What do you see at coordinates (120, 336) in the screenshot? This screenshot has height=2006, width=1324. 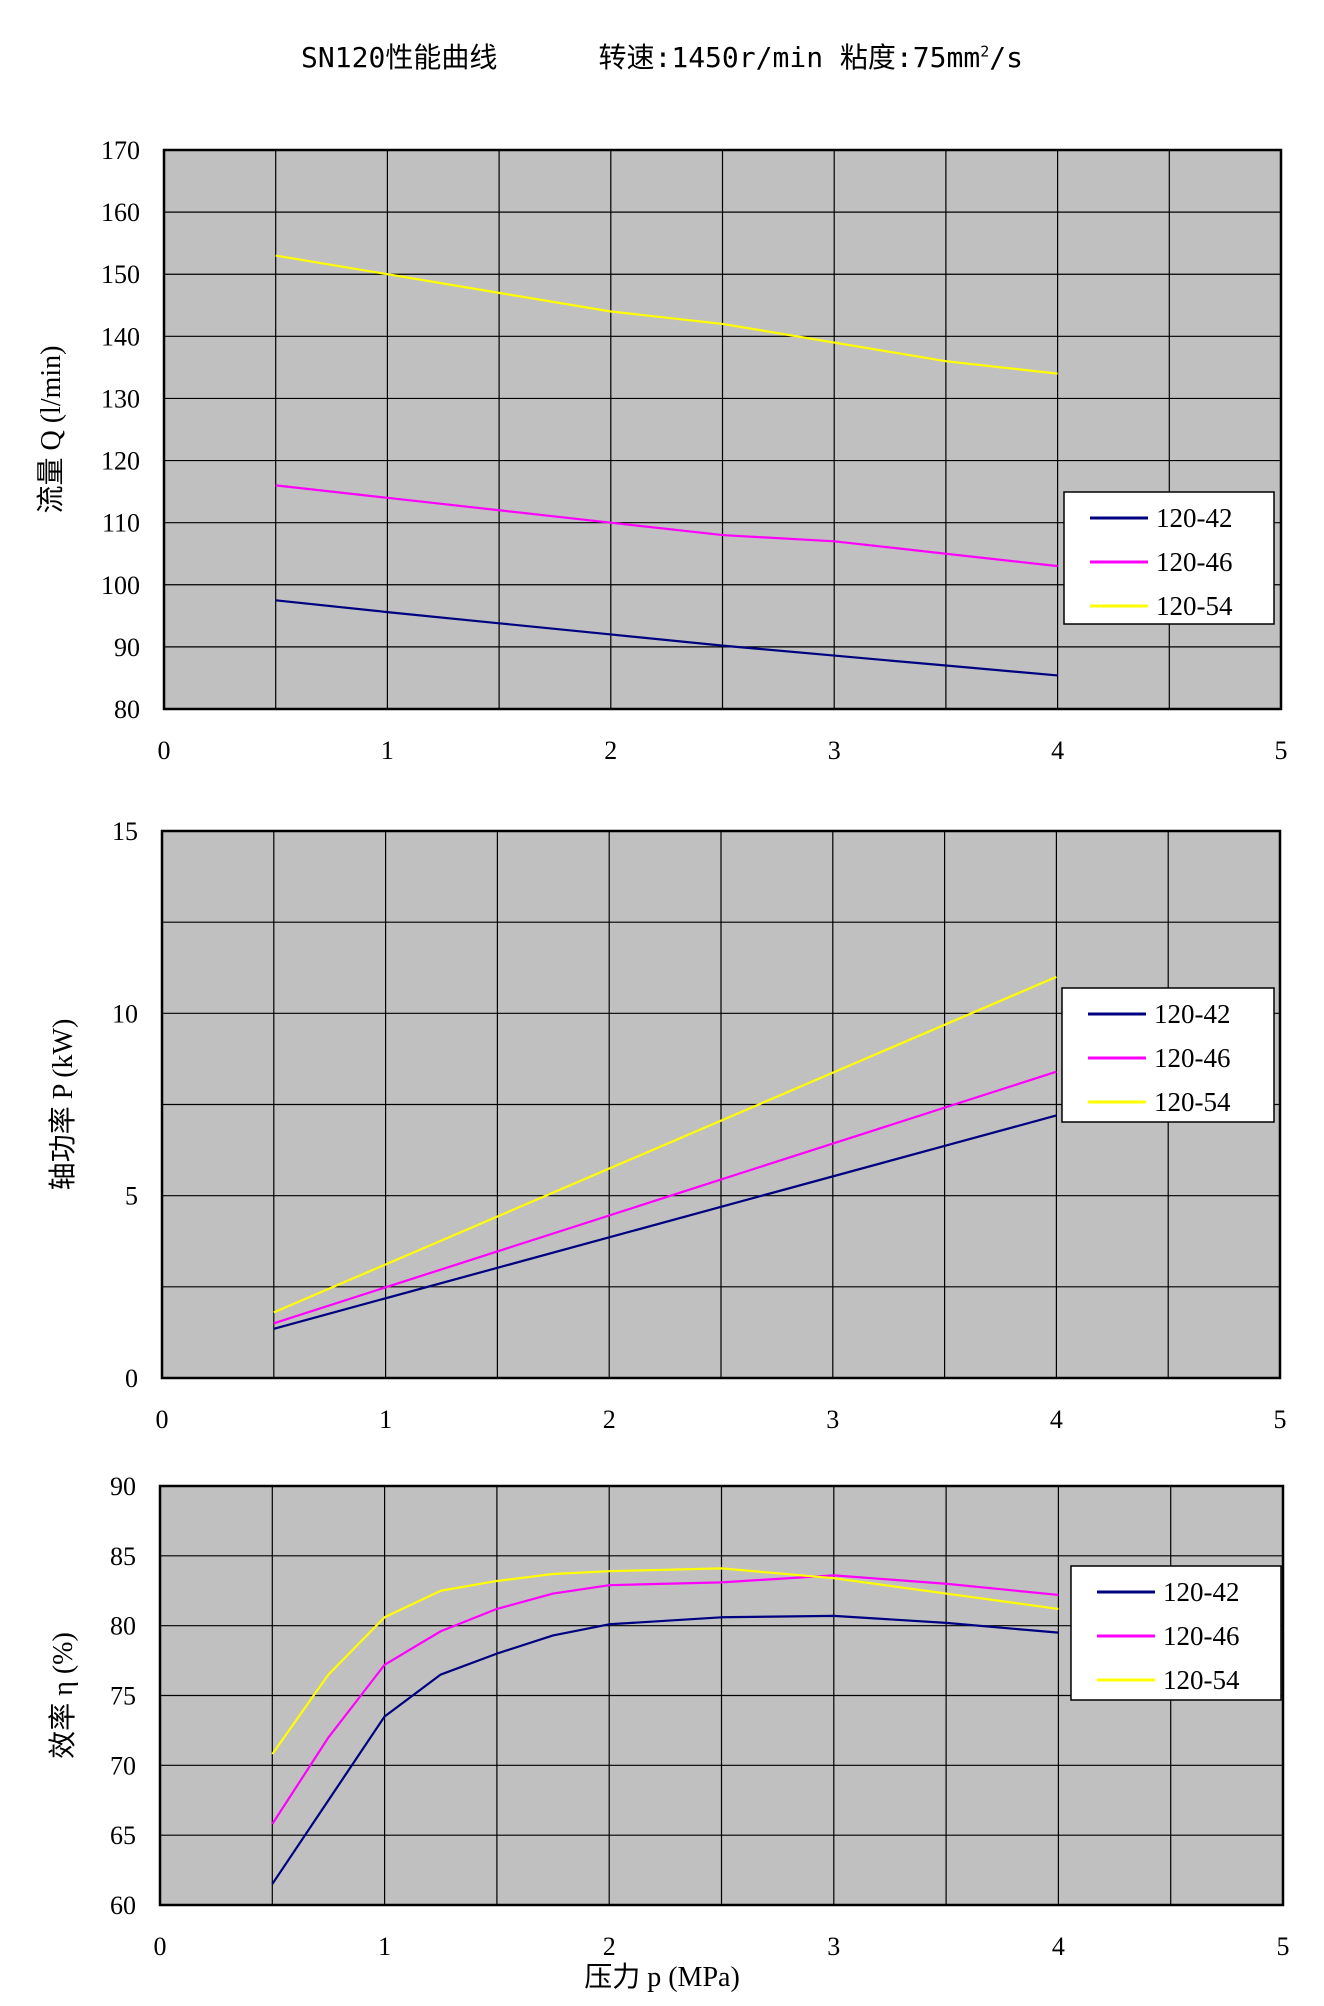 I see `y-tick-label: 140` at bounding box center [120, 336].